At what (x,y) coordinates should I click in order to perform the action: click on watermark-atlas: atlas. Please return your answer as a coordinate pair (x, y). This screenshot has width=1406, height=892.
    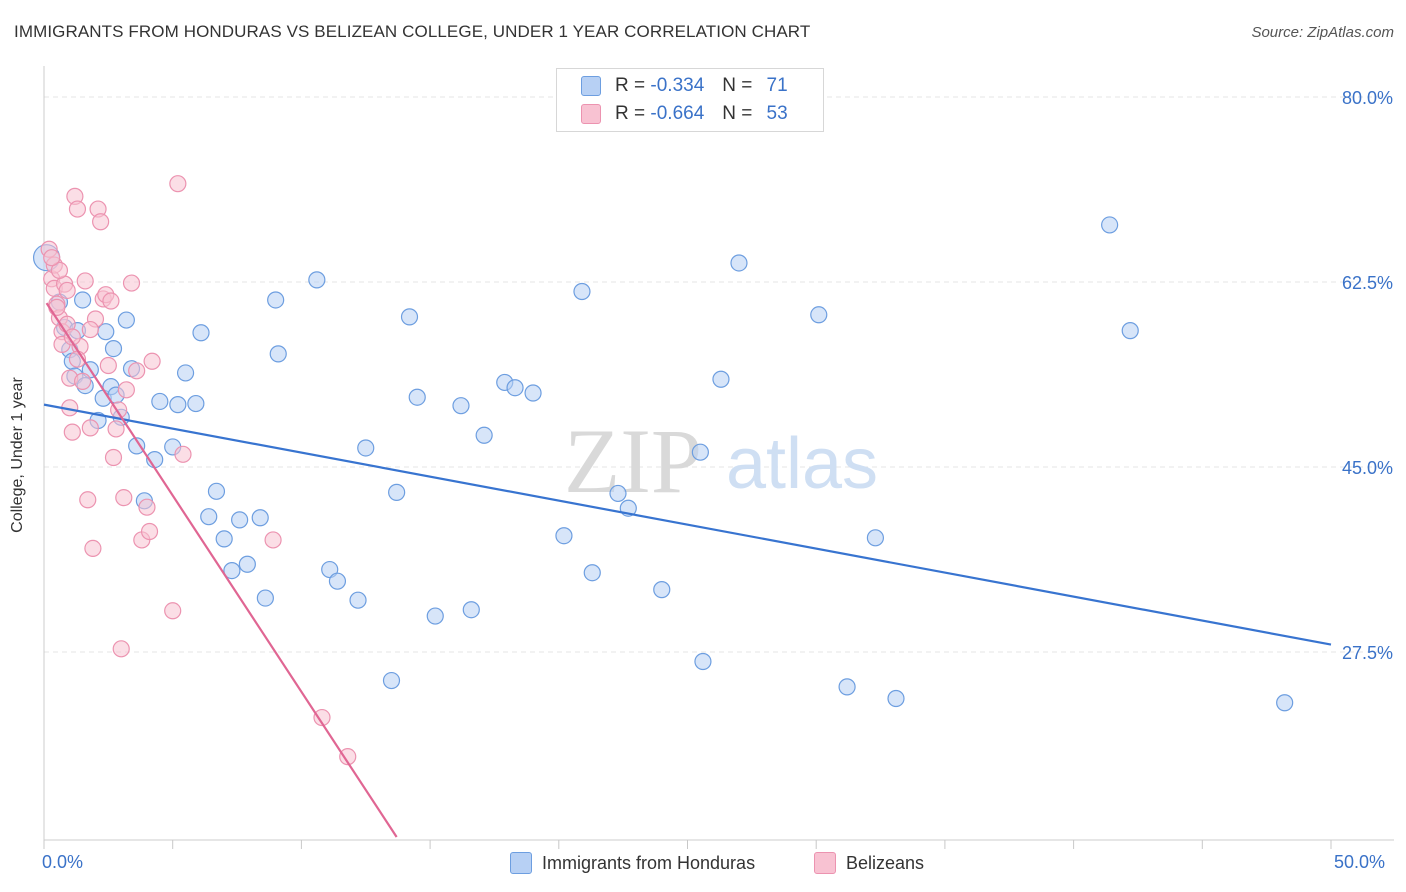
    Looking at the image, I should click on (802, 464).